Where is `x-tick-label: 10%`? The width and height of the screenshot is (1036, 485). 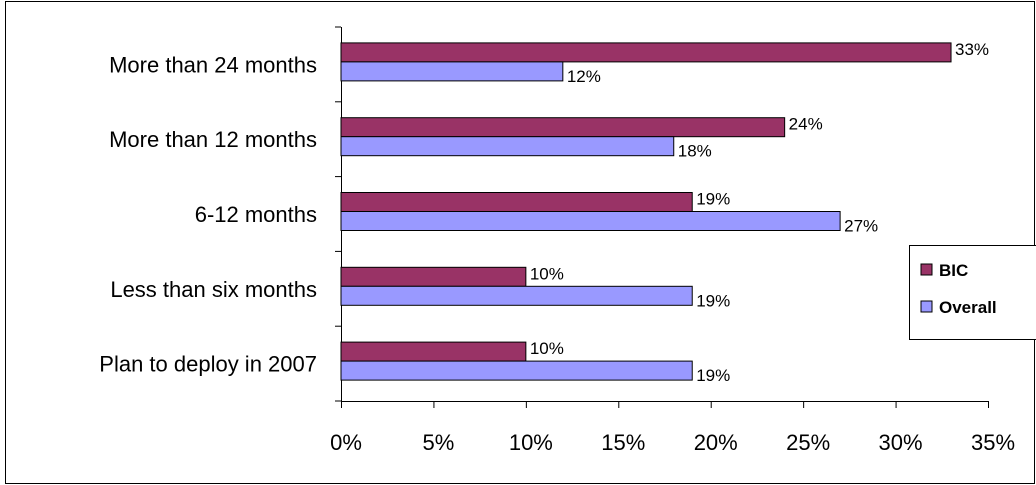 x-tick-label: 10% is located at coordinates (531, 442).